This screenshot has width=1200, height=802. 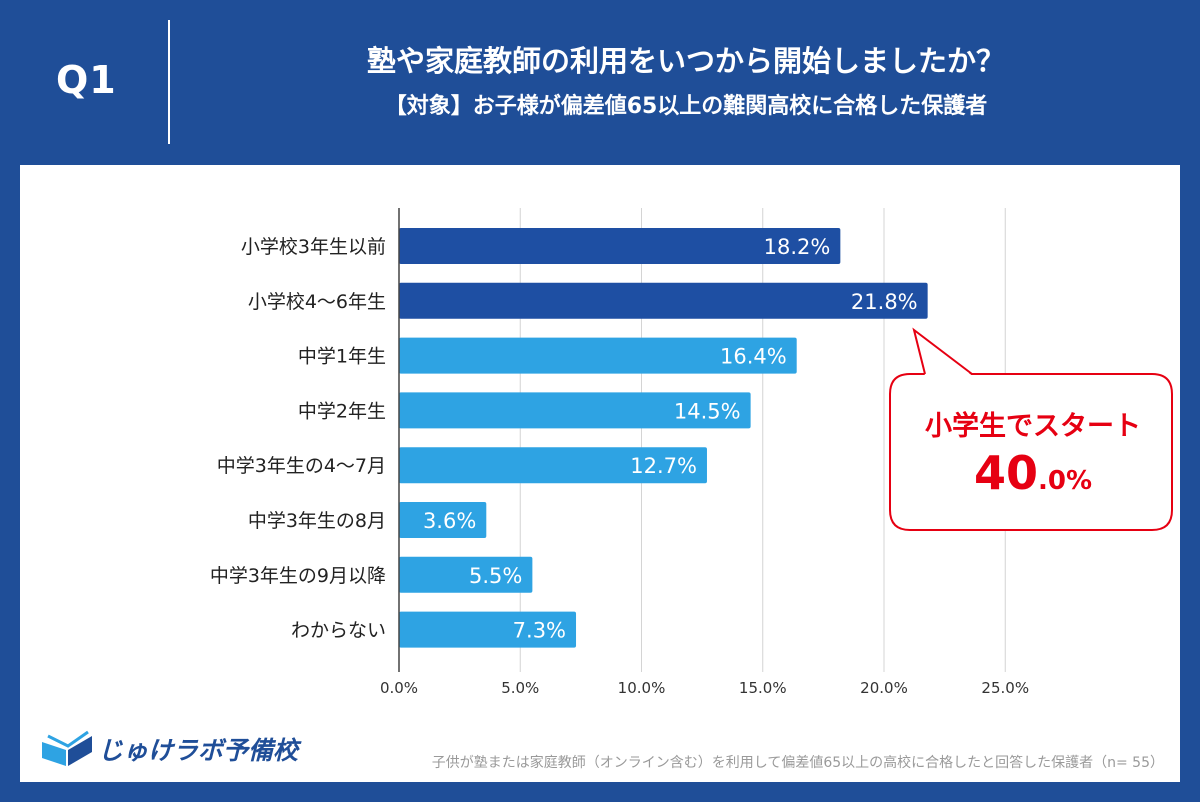 I want to click on bar-value-label: 21.8%, so click(x=884, y=302).